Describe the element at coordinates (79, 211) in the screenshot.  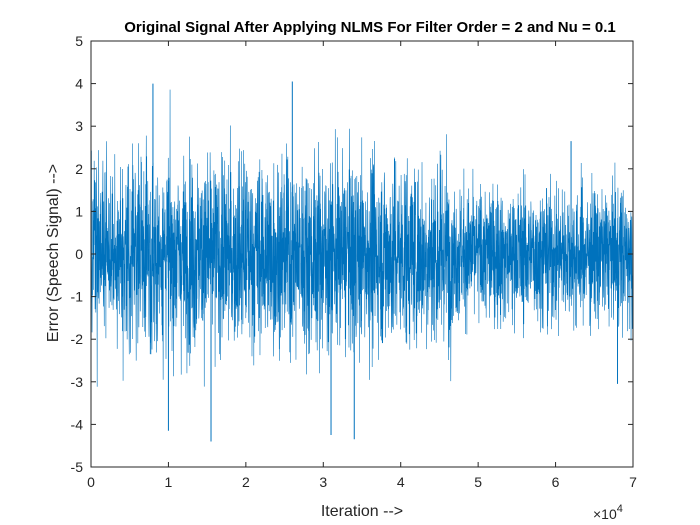
I see `y-tick-label: 1` at that location.